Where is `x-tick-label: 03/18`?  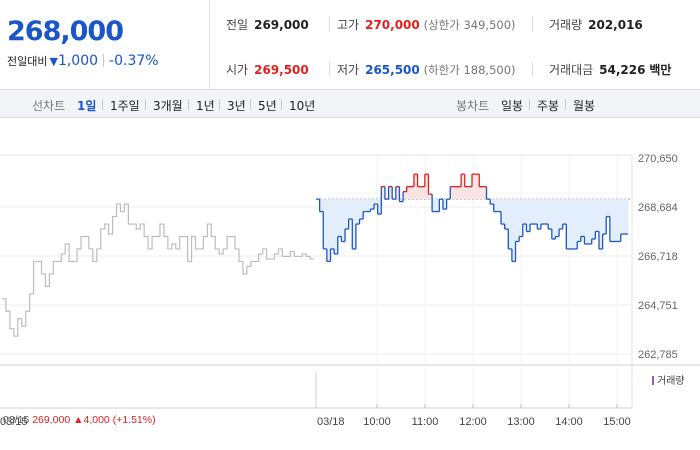
x-tick-label: 03/18 is located at coordinates (331, 422).